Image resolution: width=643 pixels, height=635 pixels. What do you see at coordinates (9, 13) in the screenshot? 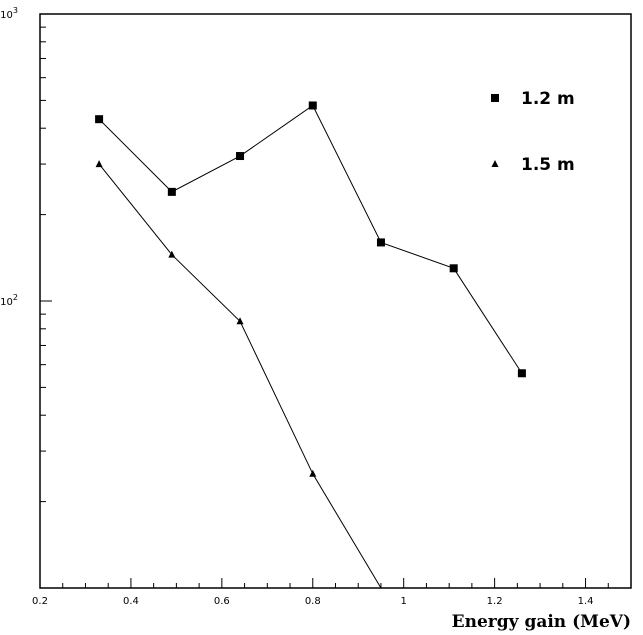
I see `y-tick-label: 10³` at bounding box center [9, 13].